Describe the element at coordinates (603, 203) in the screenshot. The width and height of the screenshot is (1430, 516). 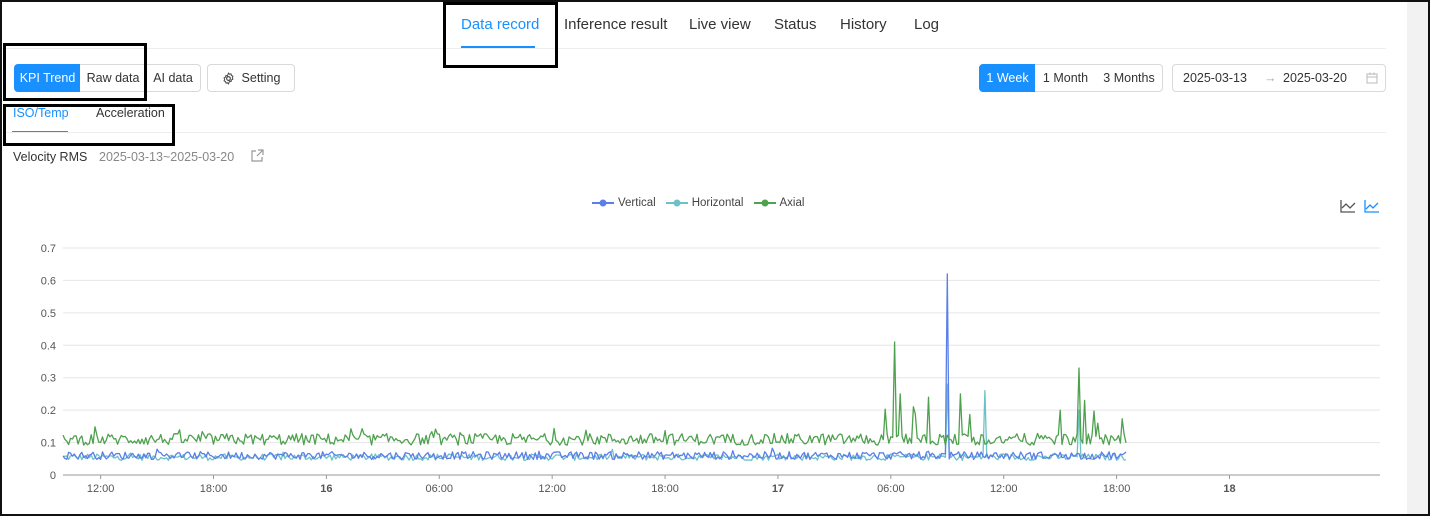
I see `legend-vertical-swatch` at that location.